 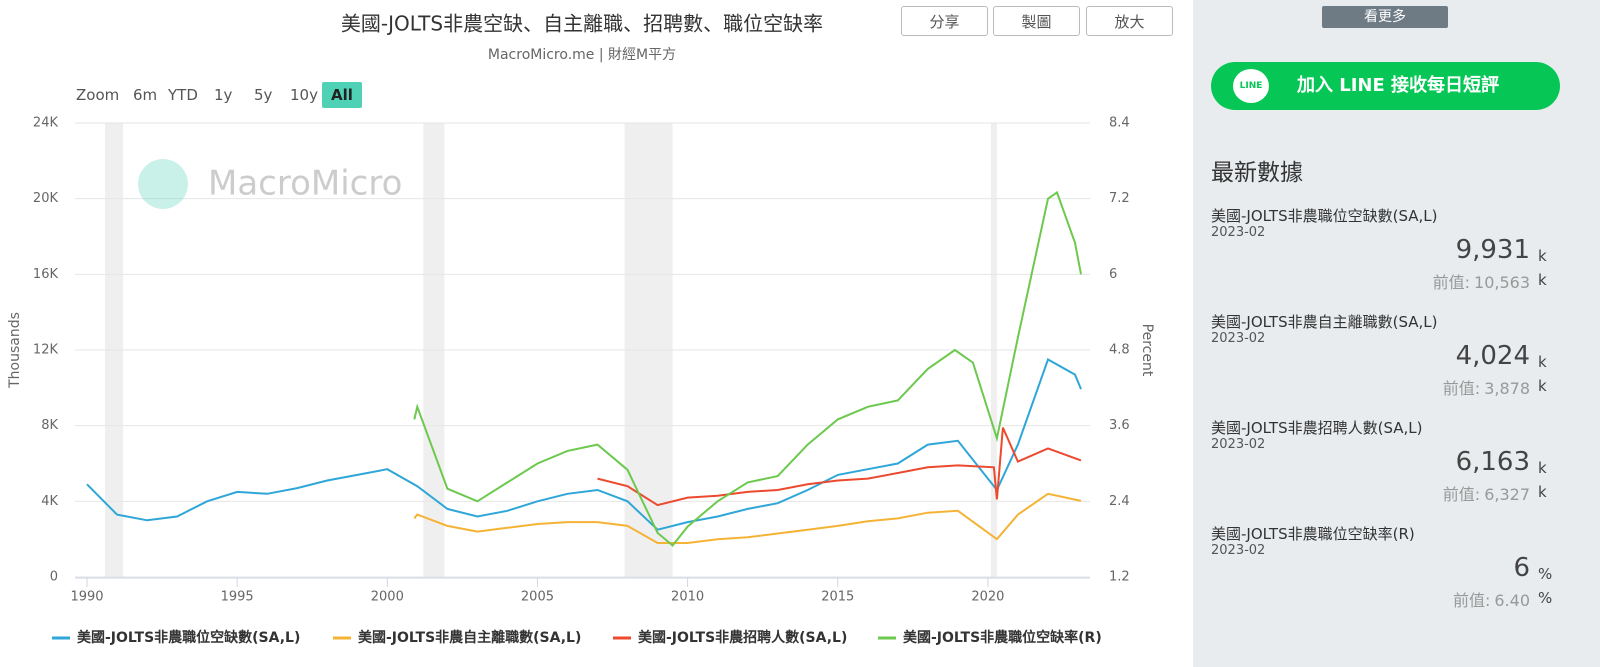 What do you see at coordinates (1119, 501) in the screenshot?
I see `y2-tick-label: 2.4` at bounding box center [1119, 501].